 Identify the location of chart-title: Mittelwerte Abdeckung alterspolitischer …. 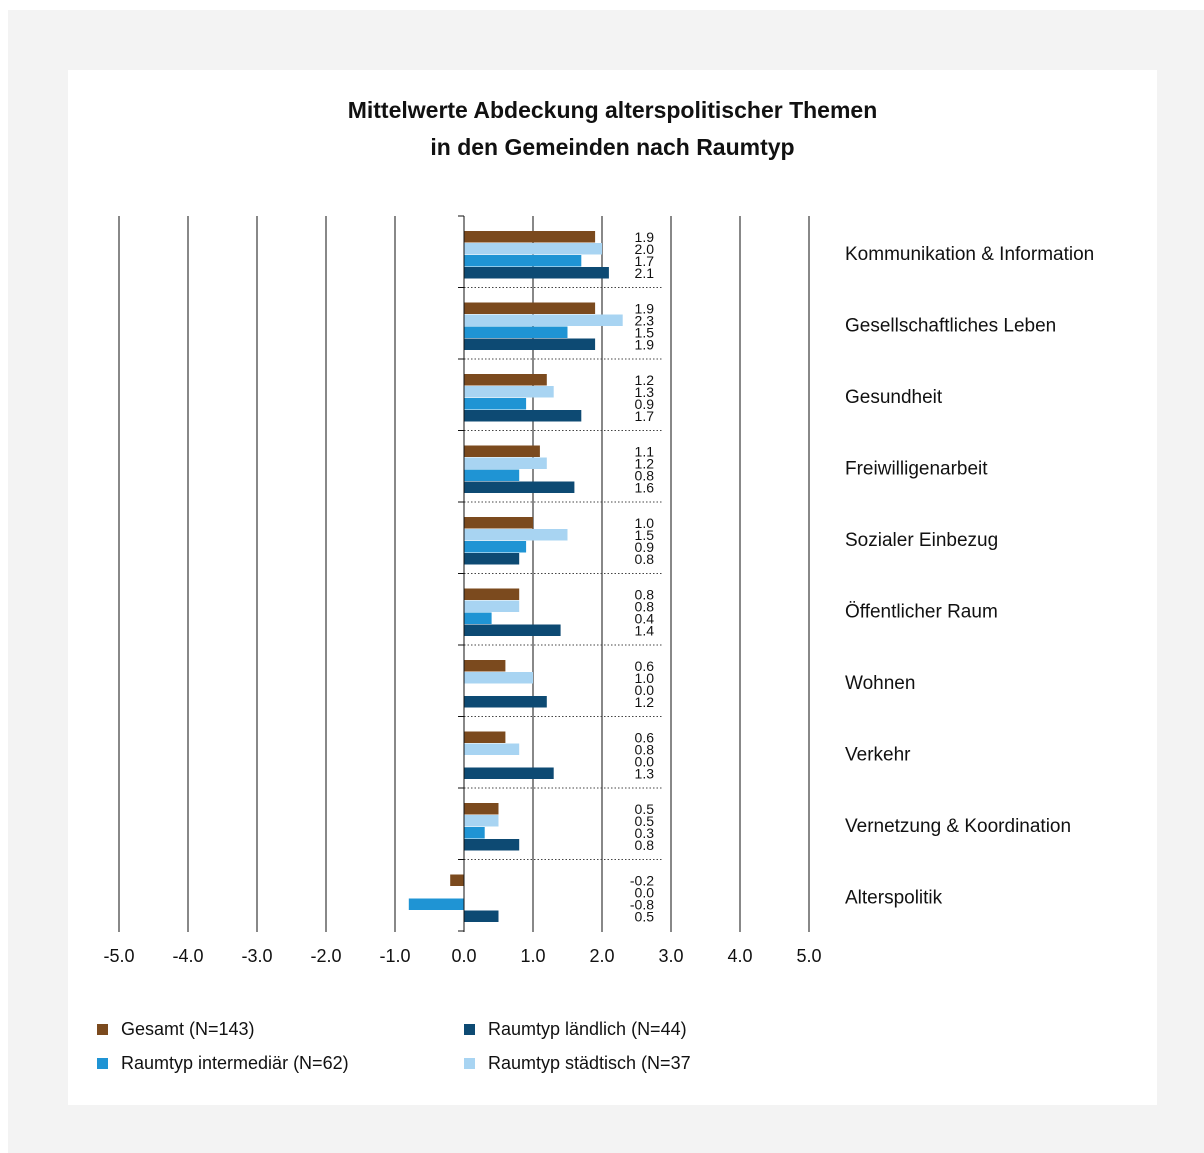
(612, 129).